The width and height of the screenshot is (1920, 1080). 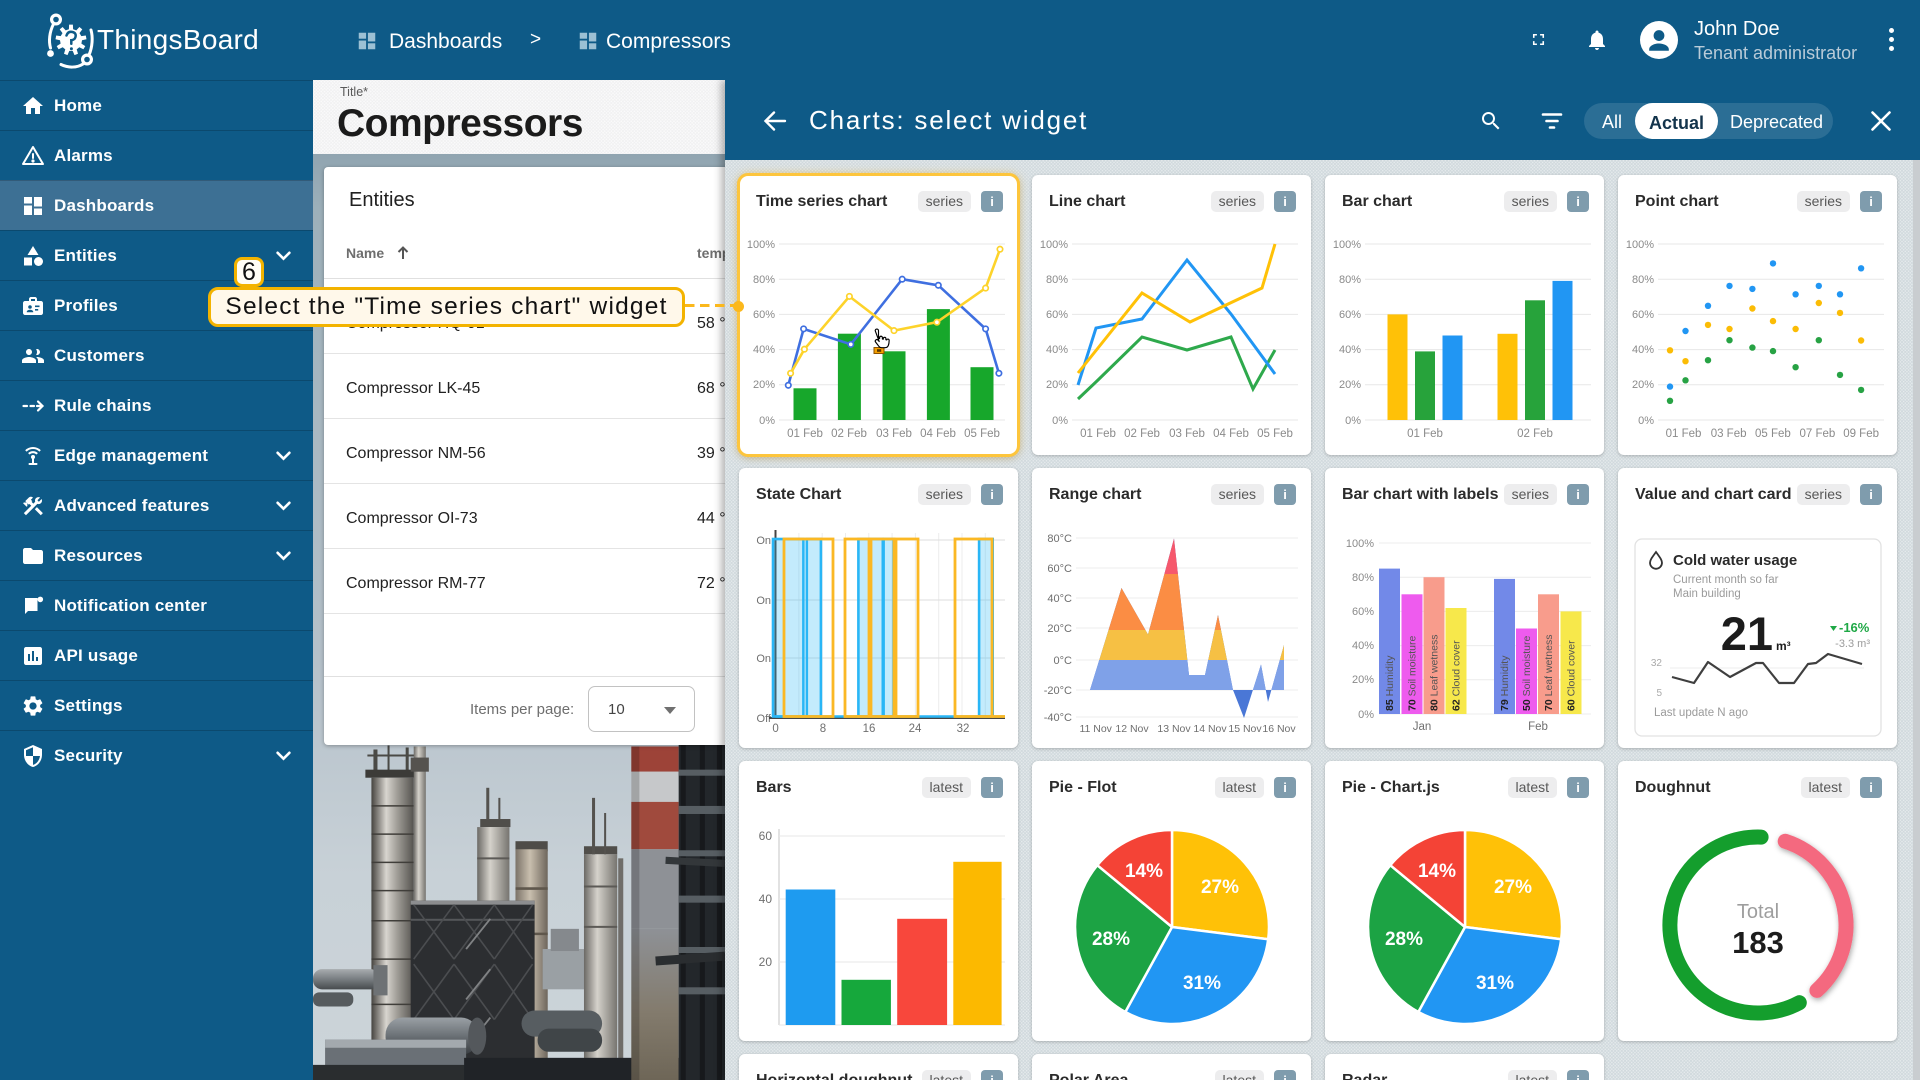 I want to click on svg-text: 80 Leaf wetness, so click(x=1435, y=673).